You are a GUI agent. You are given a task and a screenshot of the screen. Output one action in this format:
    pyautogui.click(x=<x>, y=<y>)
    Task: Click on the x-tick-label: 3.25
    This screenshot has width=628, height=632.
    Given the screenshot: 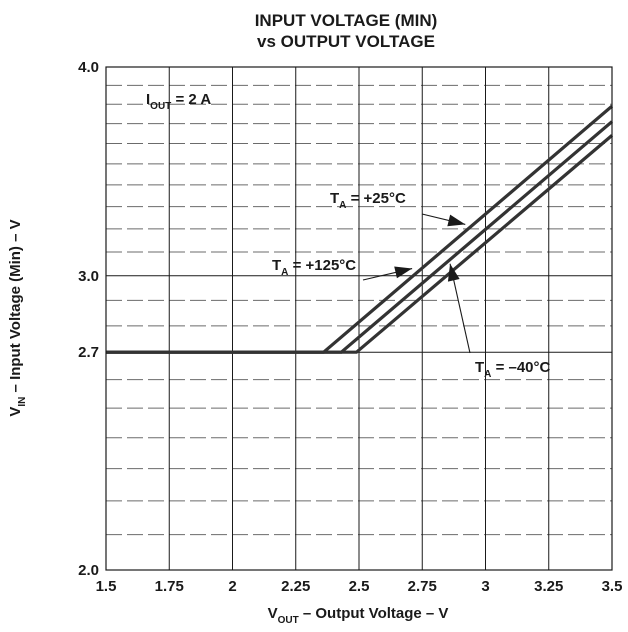 What is the action you would take?
    pyautogui.click(x=548, y=586)
    